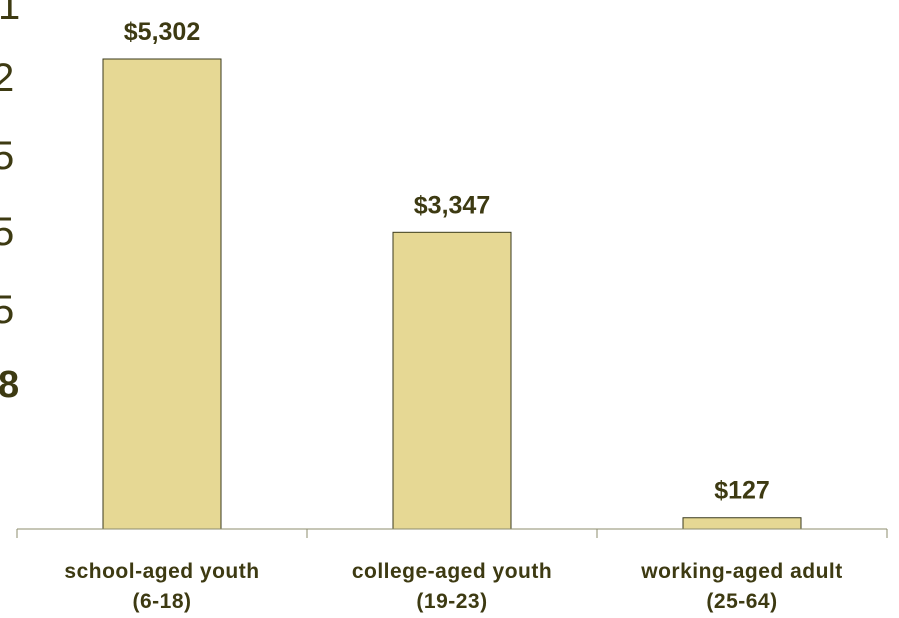 The height and width of the screenshot is (618, 899). Describe the element at coordinates (741, 571) in the screenshot. I see `category-label: working-aged adult` at that location.